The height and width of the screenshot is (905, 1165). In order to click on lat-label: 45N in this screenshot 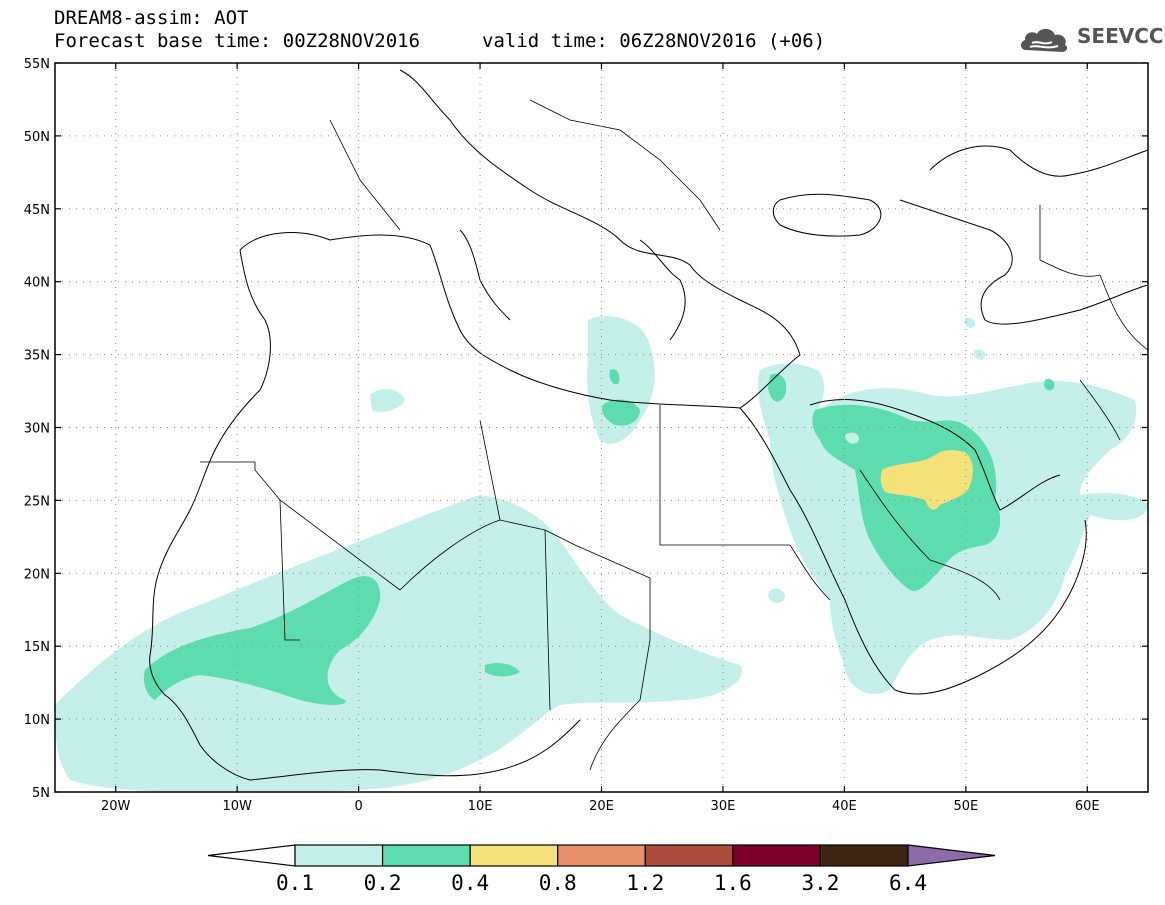, I will do `click(37, 210)`.